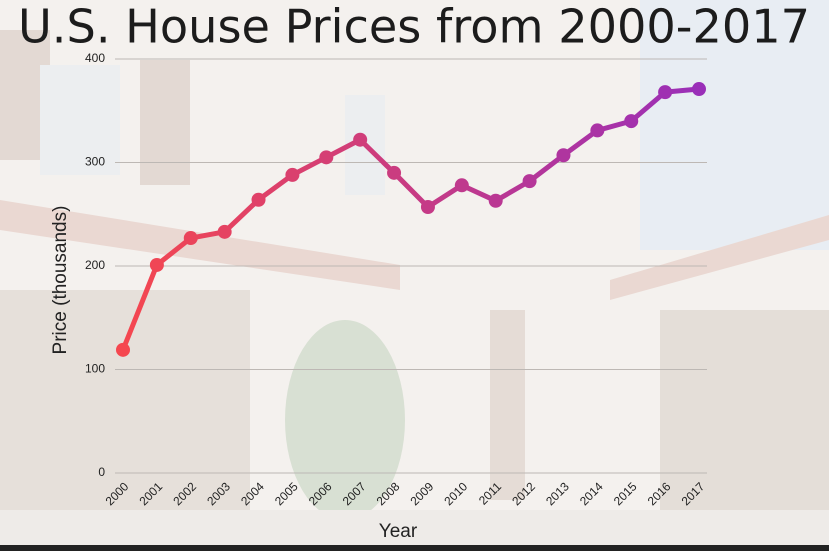 This screenshot has width=829, height=551. Describe the element at coordinates (414, 27) in the screenshot. I see `chart-title: U.S. House Prices from 2000-2017` at that location.